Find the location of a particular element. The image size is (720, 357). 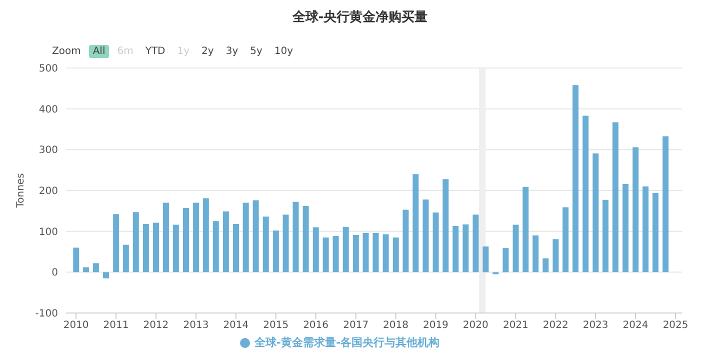

x-tick-label: 2022 is located at coordinates (555, 326).